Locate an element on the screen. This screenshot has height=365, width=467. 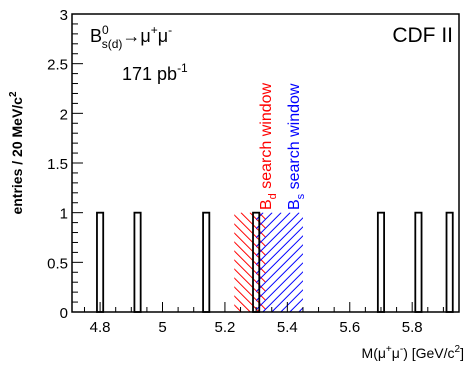
y-tick-label: 2.5 is located at coordinates (57, 65).